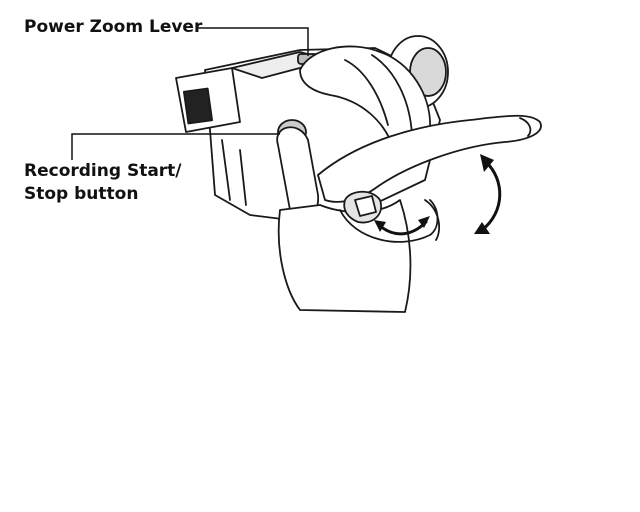 The height and width of the screenshot is (512, 640). I want to click on viewfinder-eyepiece, so click(198, 106).